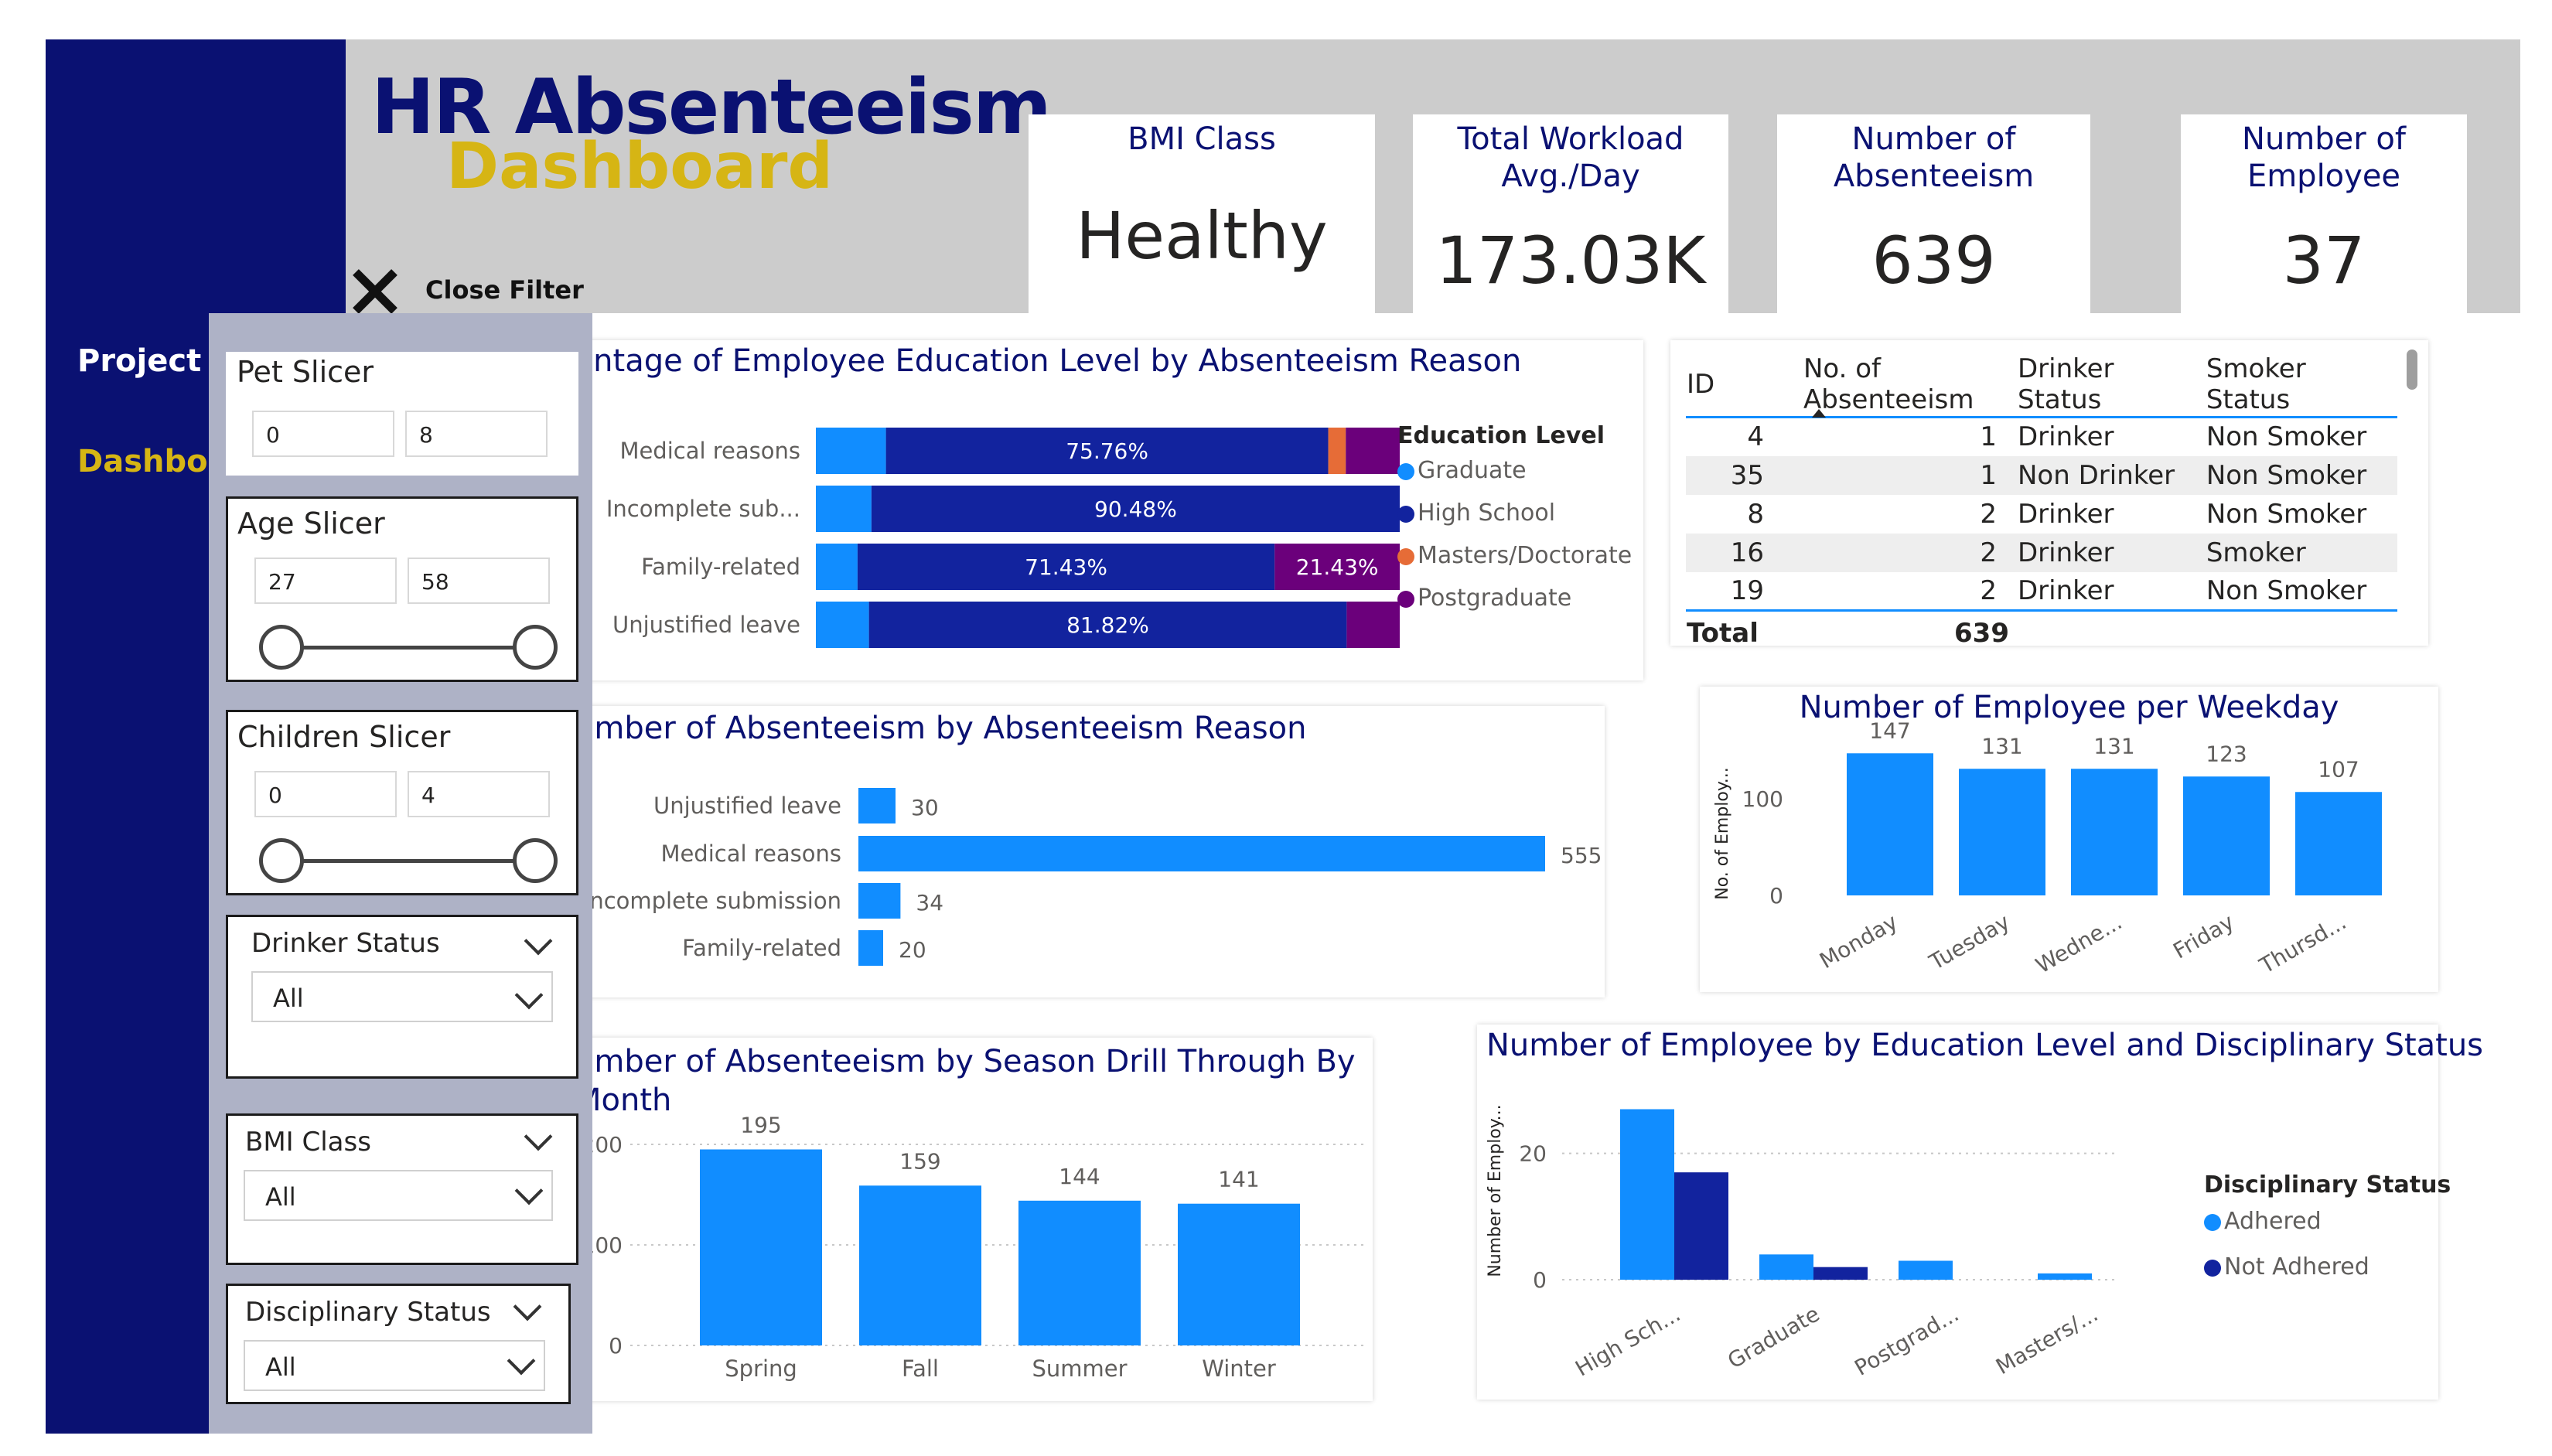  What do you see at coordinates (2256, 384) in the screenshot?
I see `column-header-smoker: Smoker Status` at bounding box center [2256, 384].